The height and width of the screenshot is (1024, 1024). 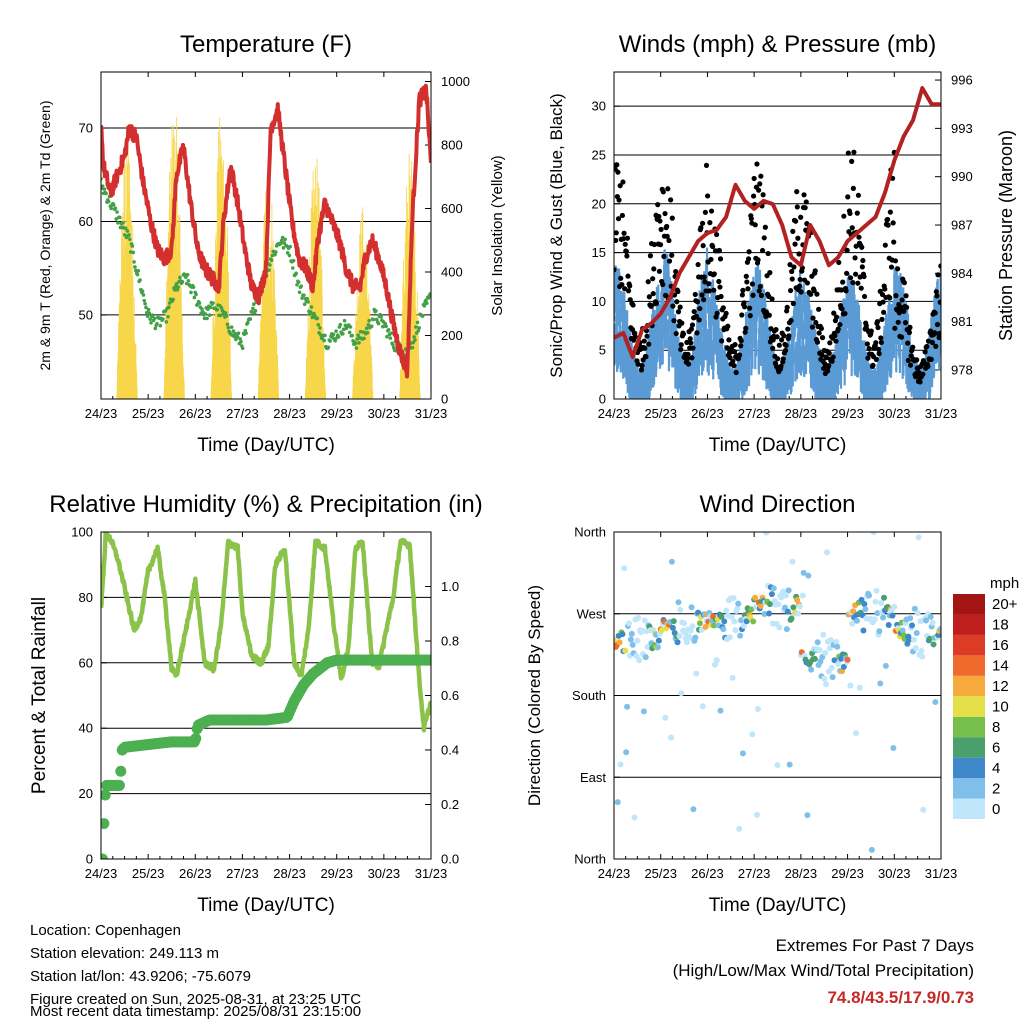 I want to click on temp-border, so click(x=266, y=235).